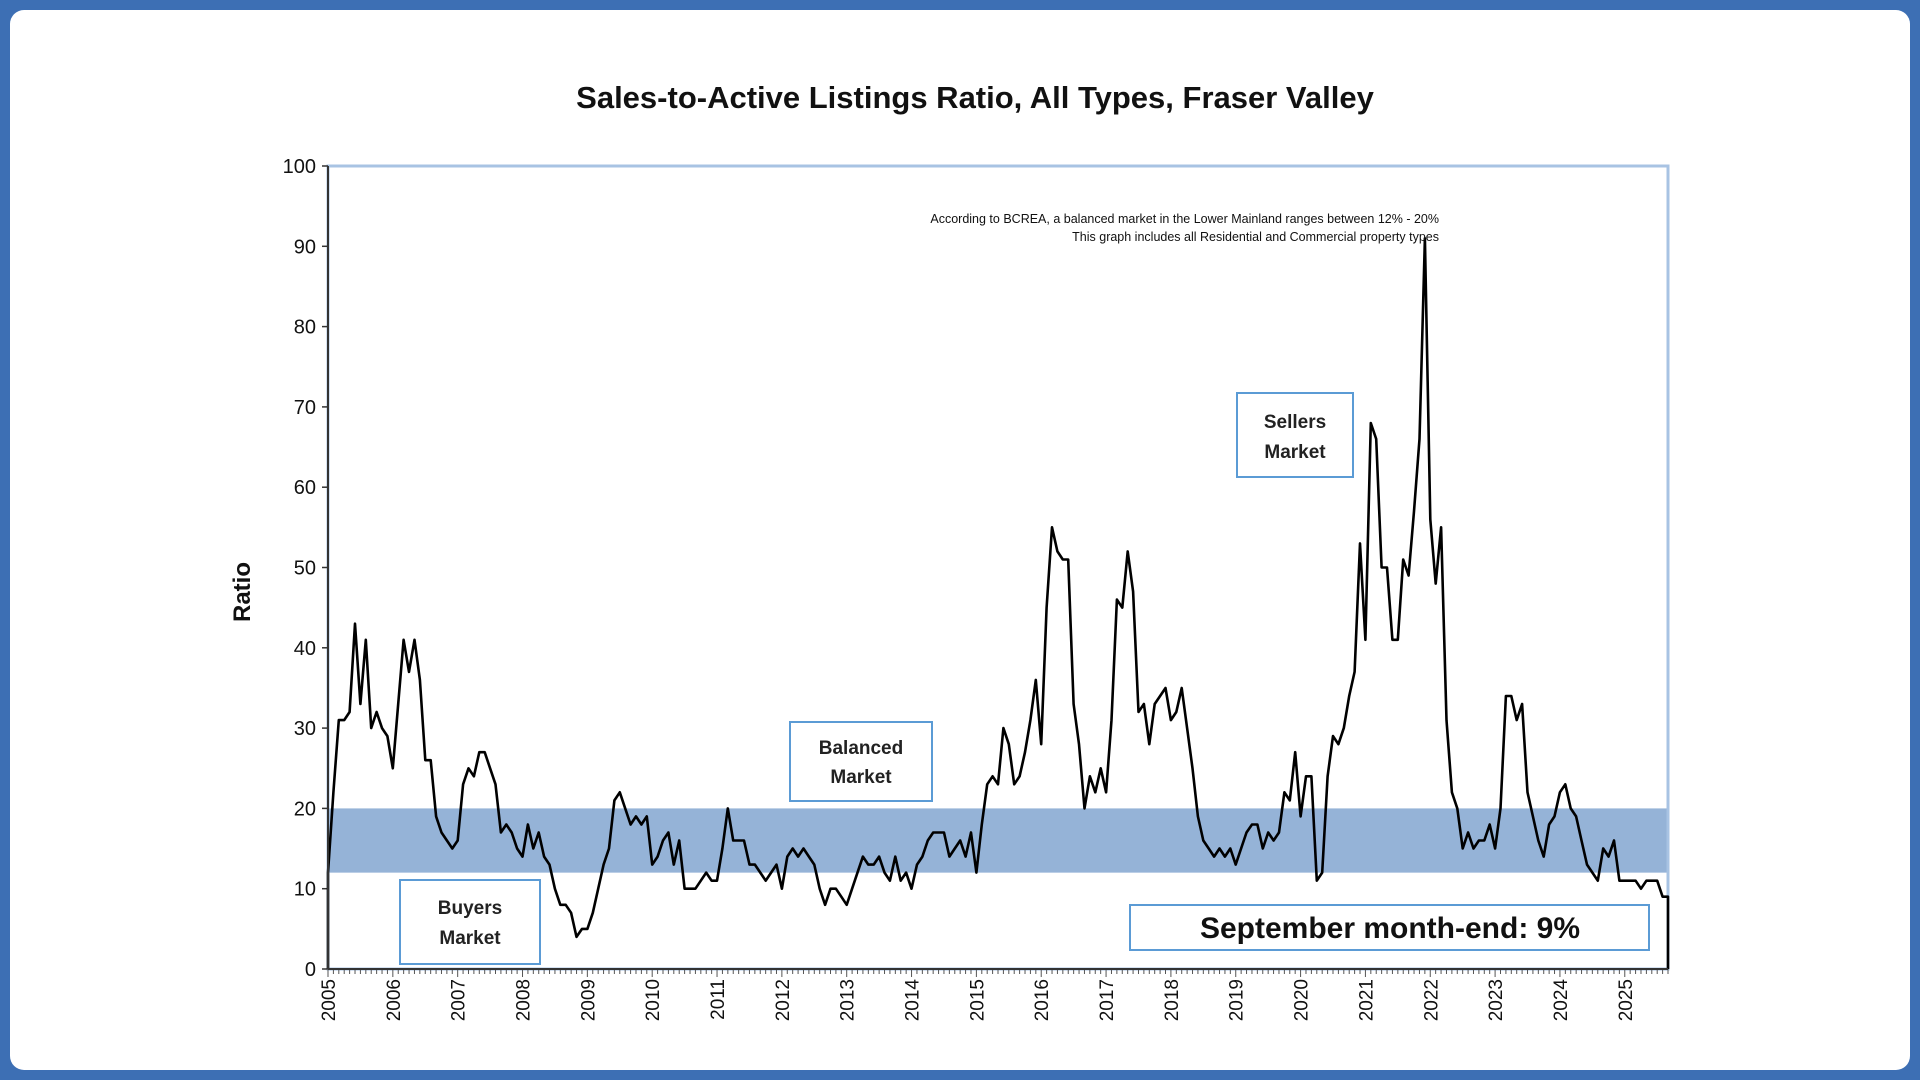  I want to click on buyers-label-line2: Market, so click(470, 938).